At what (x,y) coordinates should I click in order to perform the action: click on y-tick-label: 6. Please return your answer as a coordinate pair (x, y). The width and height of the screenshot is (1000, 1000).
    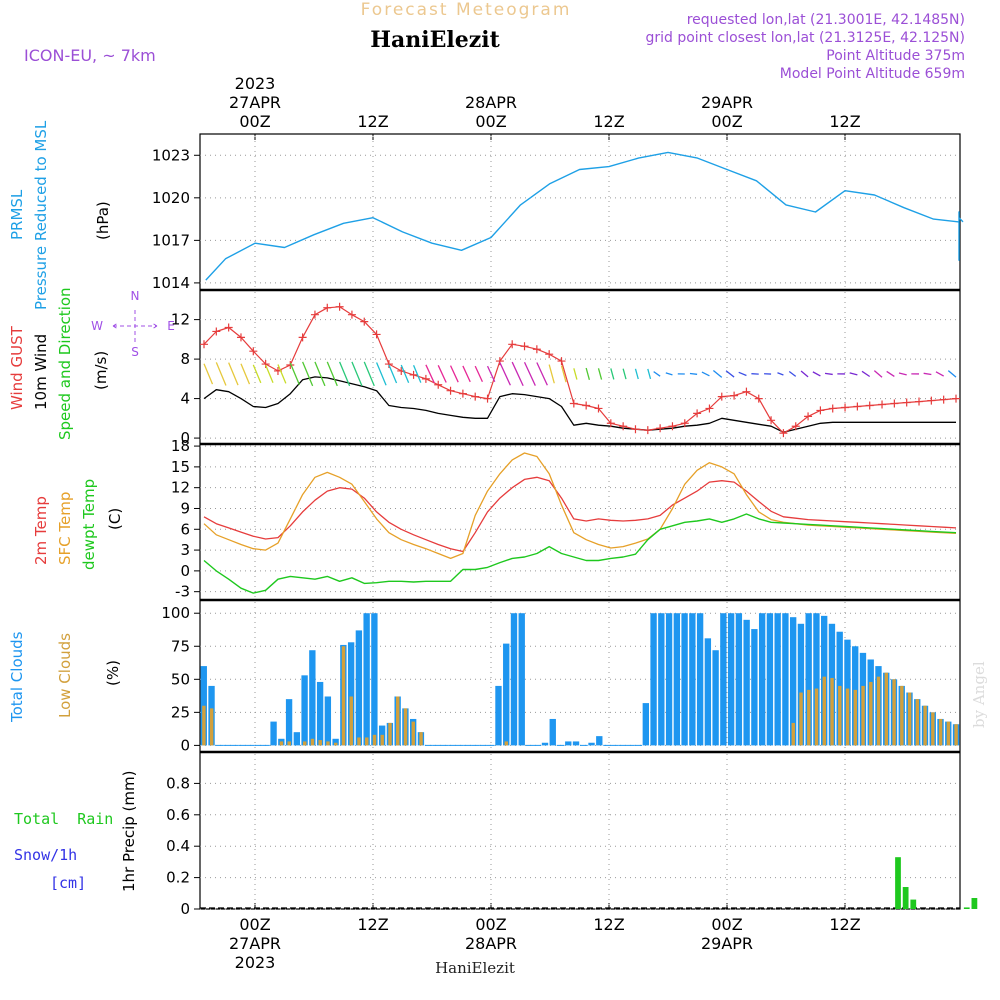
    Looking at the image, I should click on (185, 529).